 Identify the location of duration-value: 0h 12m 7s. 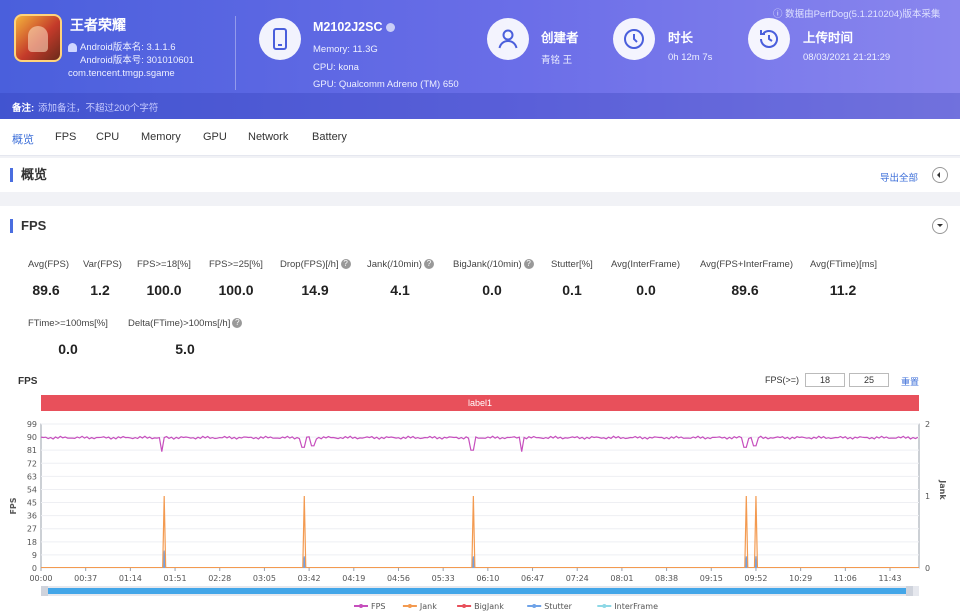
(690, 57).